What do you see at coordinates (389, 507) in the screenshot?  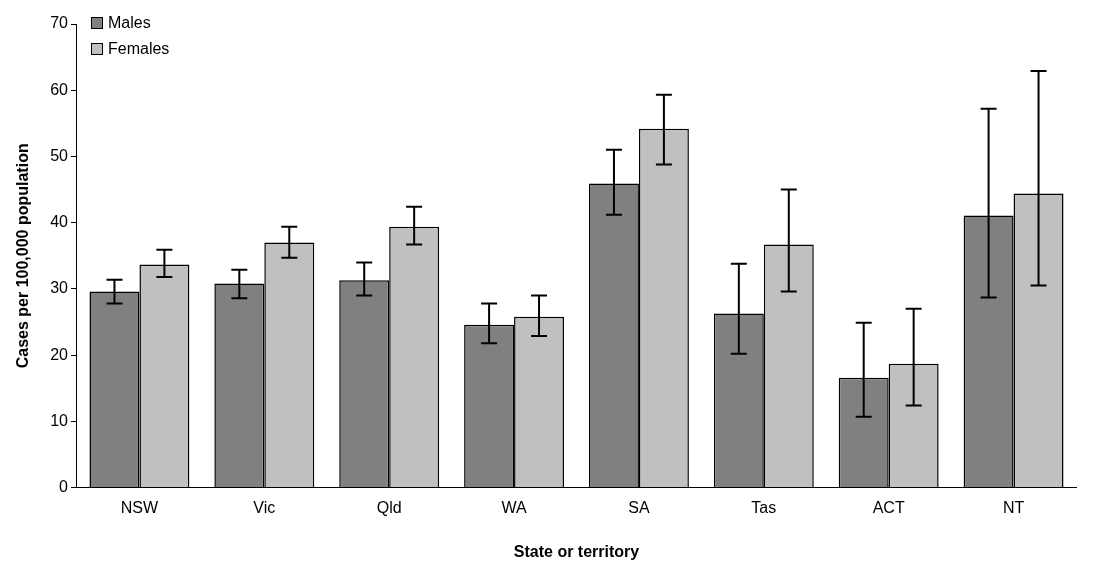 I see `x-tick-label: Qld` at bounding box center [389, 507].